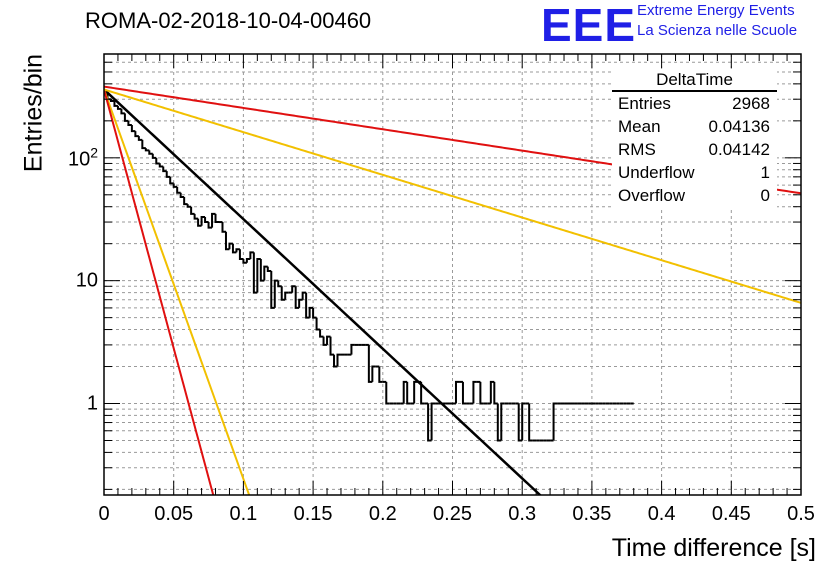  I want to click on x-axis-label: Time difference [s], so click(713, 548).